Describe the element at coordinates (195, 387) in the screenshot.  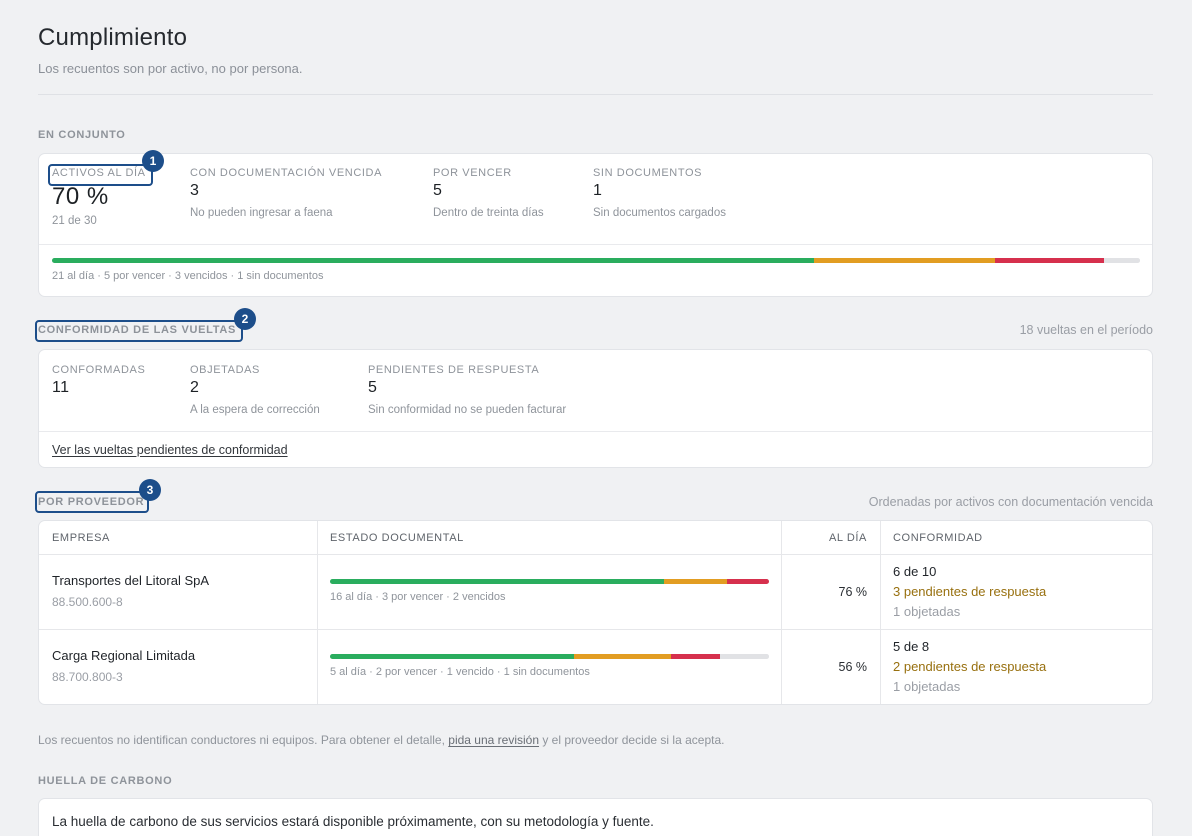
I see `stat-value: 2` at that location.